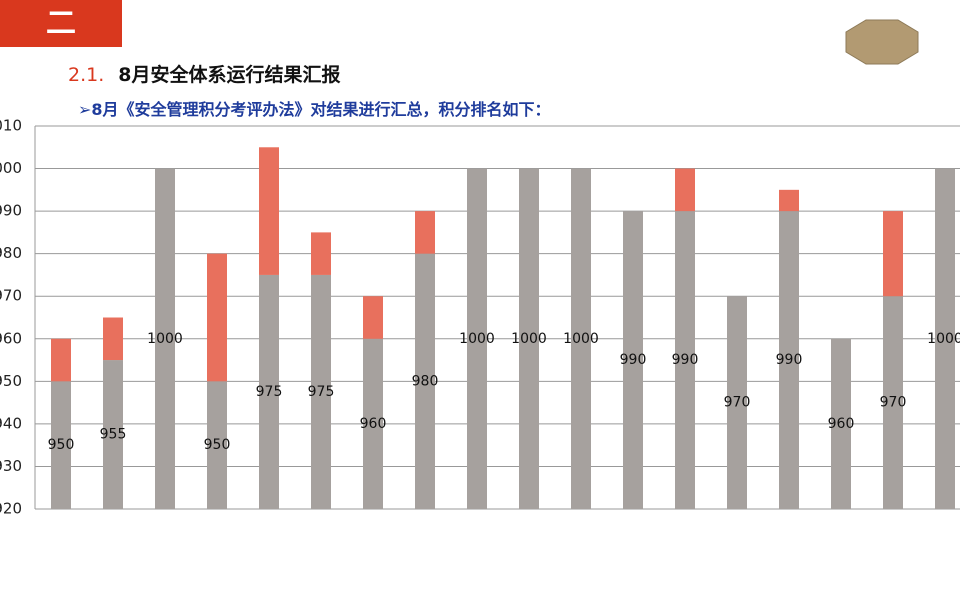 This screenshot has height=600, width=960. What do you see at coordinates (11, 253) in the screenshot?
I see `y-tick-label: 980` at bounding box center [11, 253].